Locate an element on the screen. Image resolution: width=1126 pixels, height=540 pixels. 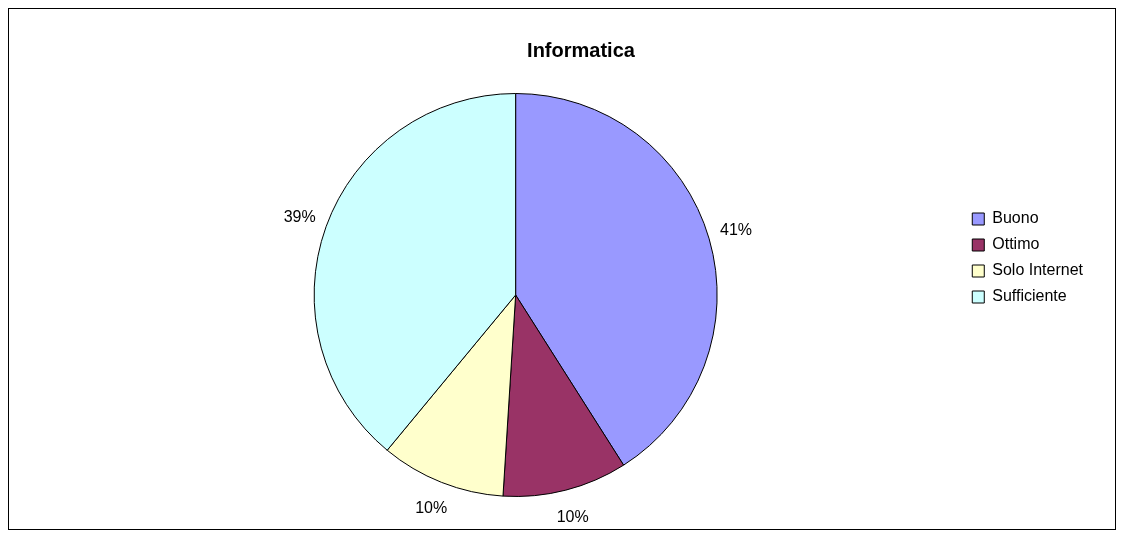
legend-label: Ottimo is located at coordinates (1016, 244).